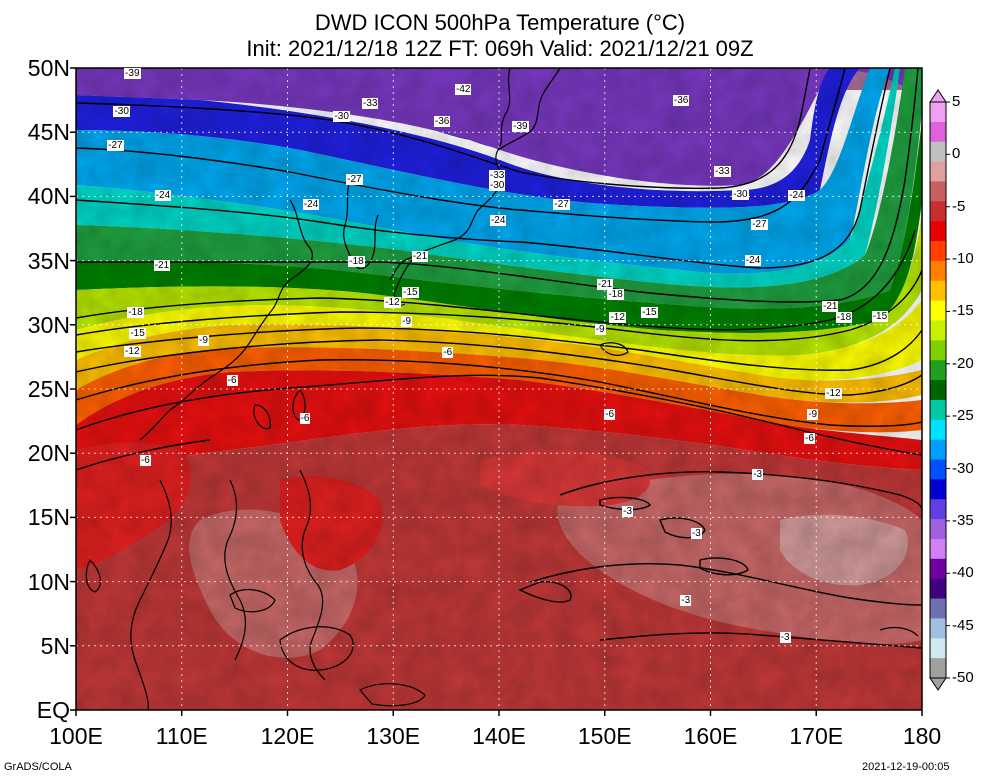 The image size is (1000, 779). I want to click on latitude-label: 5N, so click(55, 645).